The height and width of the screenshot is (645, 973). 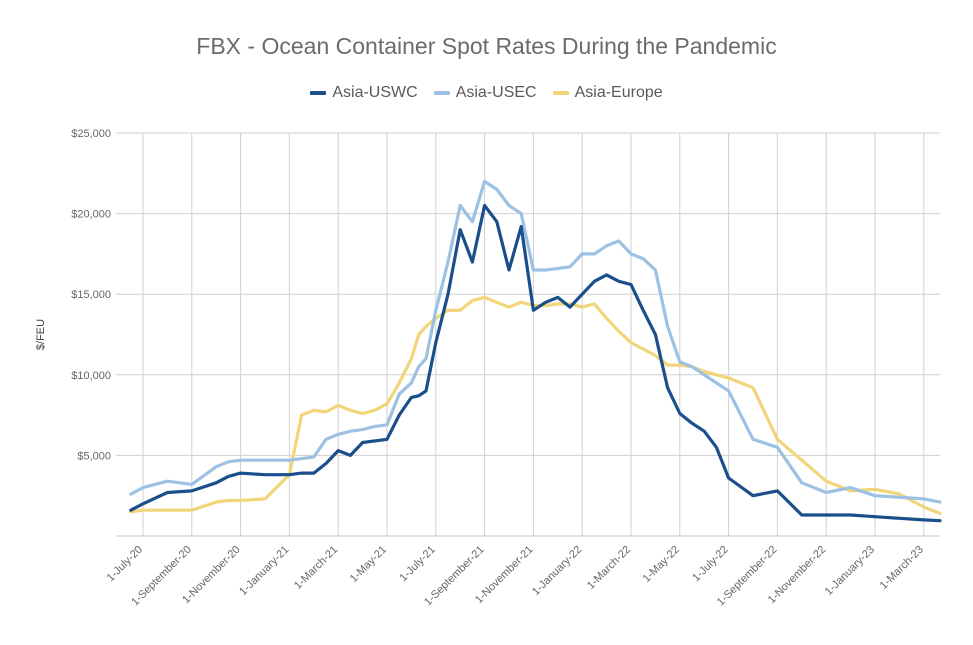 What do you see at coordinates (316, 568) in the screenshot?
I see `x-tick-label: 1-March-21` at bounding box center [316, 568].